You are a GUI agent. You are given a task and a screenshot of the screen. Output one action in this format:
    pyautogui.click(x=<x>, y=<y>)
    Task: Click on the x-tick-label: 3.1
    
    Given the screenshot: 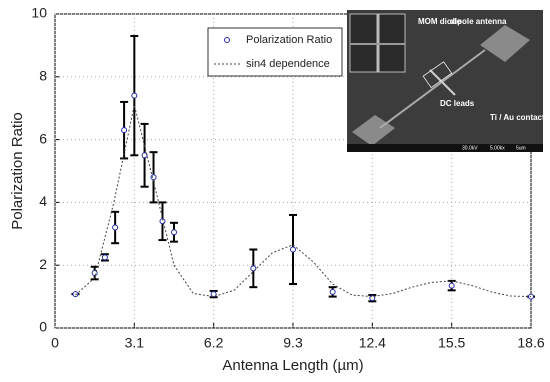 What is the action you would take?
    pyautogui.click(x=135, y=343)
    